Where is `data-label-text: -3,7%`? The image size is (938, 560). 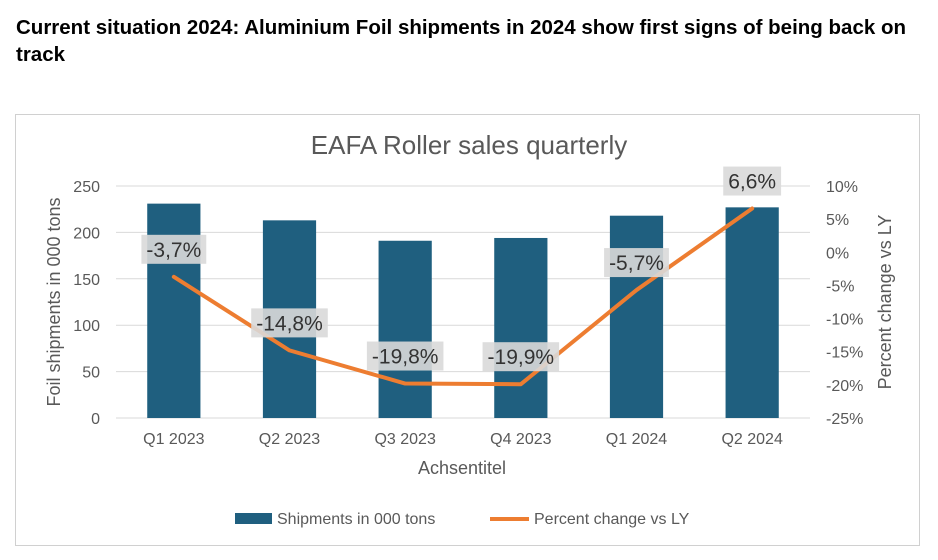 data-label-text: -3,7% is located at coordinates (173, 250).